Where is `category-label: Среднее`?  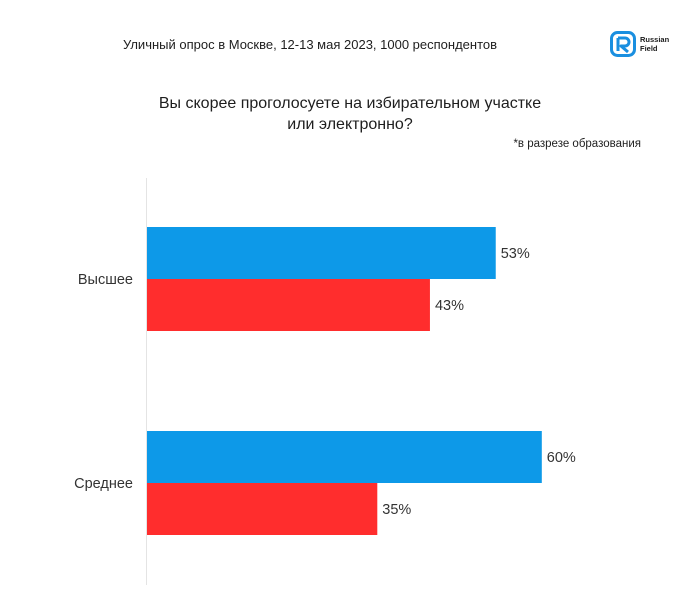 category-label: Среднее is located at coordinates (103, 484).